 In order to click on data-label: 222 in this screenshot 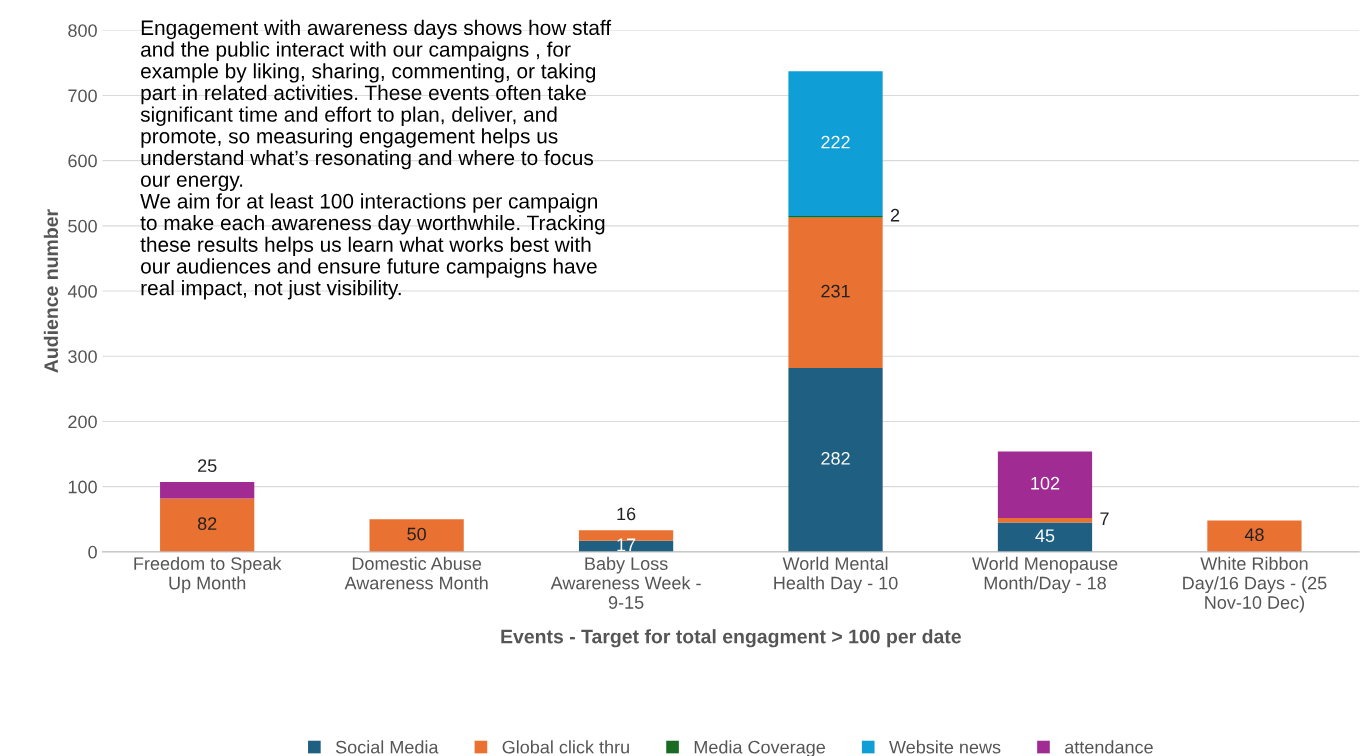, I will do `click(835, 142)`.